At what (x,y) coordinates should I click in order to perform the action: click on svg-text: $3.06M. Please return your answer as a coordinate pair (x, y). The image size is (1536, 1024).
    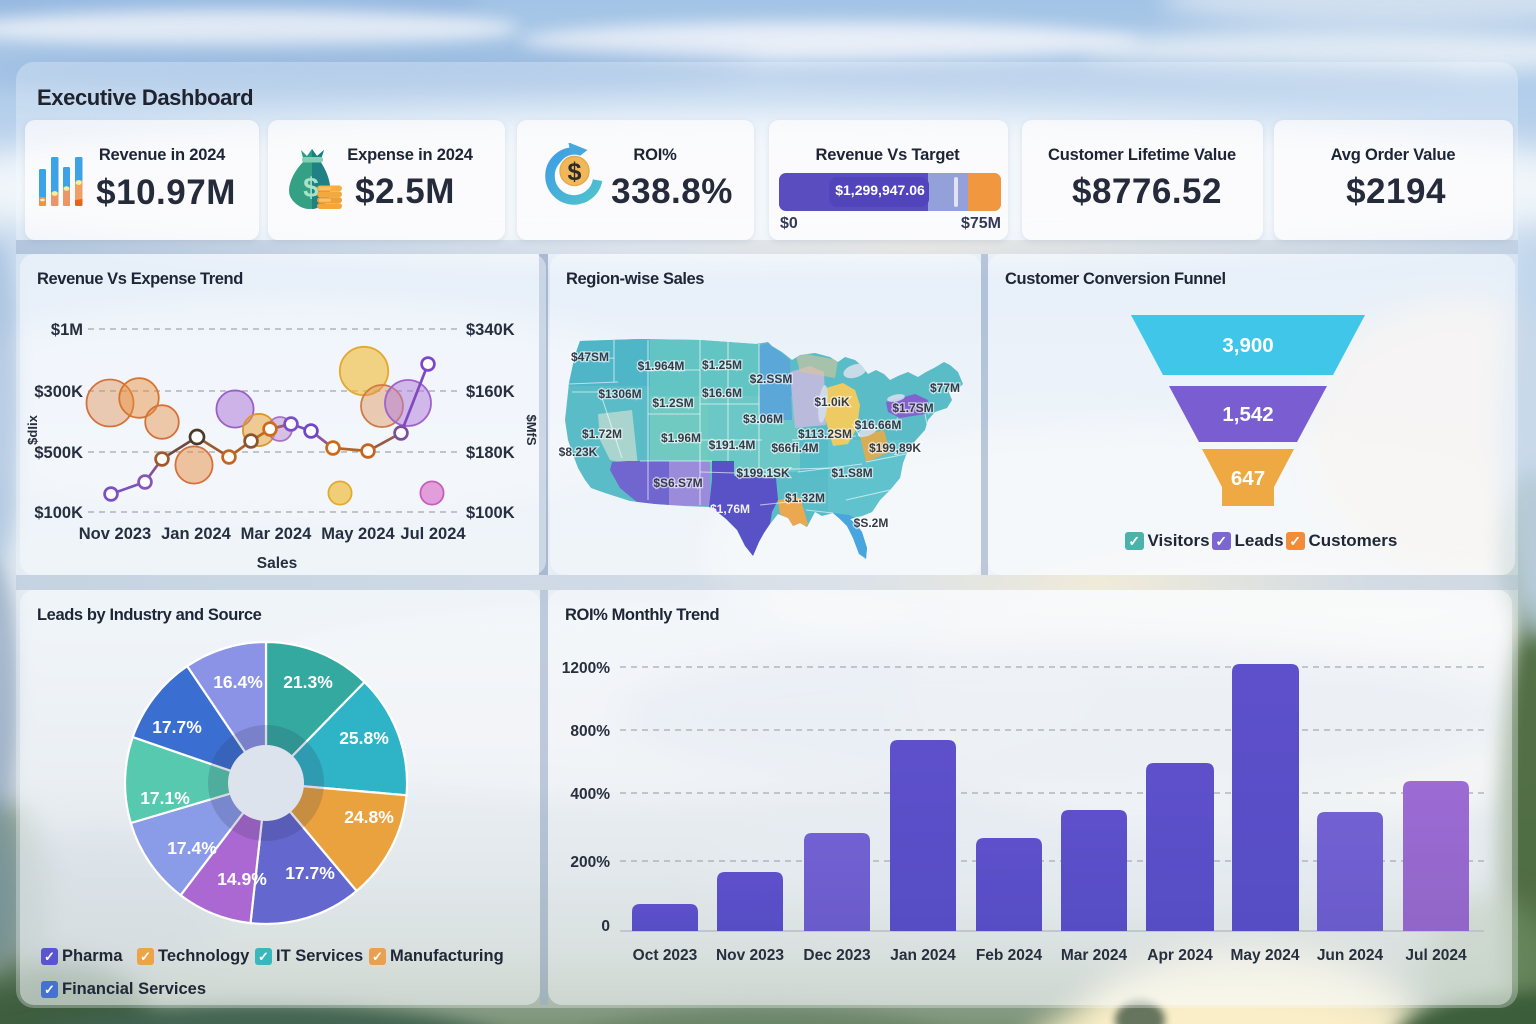
    Looking at the image, I should click on (763, 419).